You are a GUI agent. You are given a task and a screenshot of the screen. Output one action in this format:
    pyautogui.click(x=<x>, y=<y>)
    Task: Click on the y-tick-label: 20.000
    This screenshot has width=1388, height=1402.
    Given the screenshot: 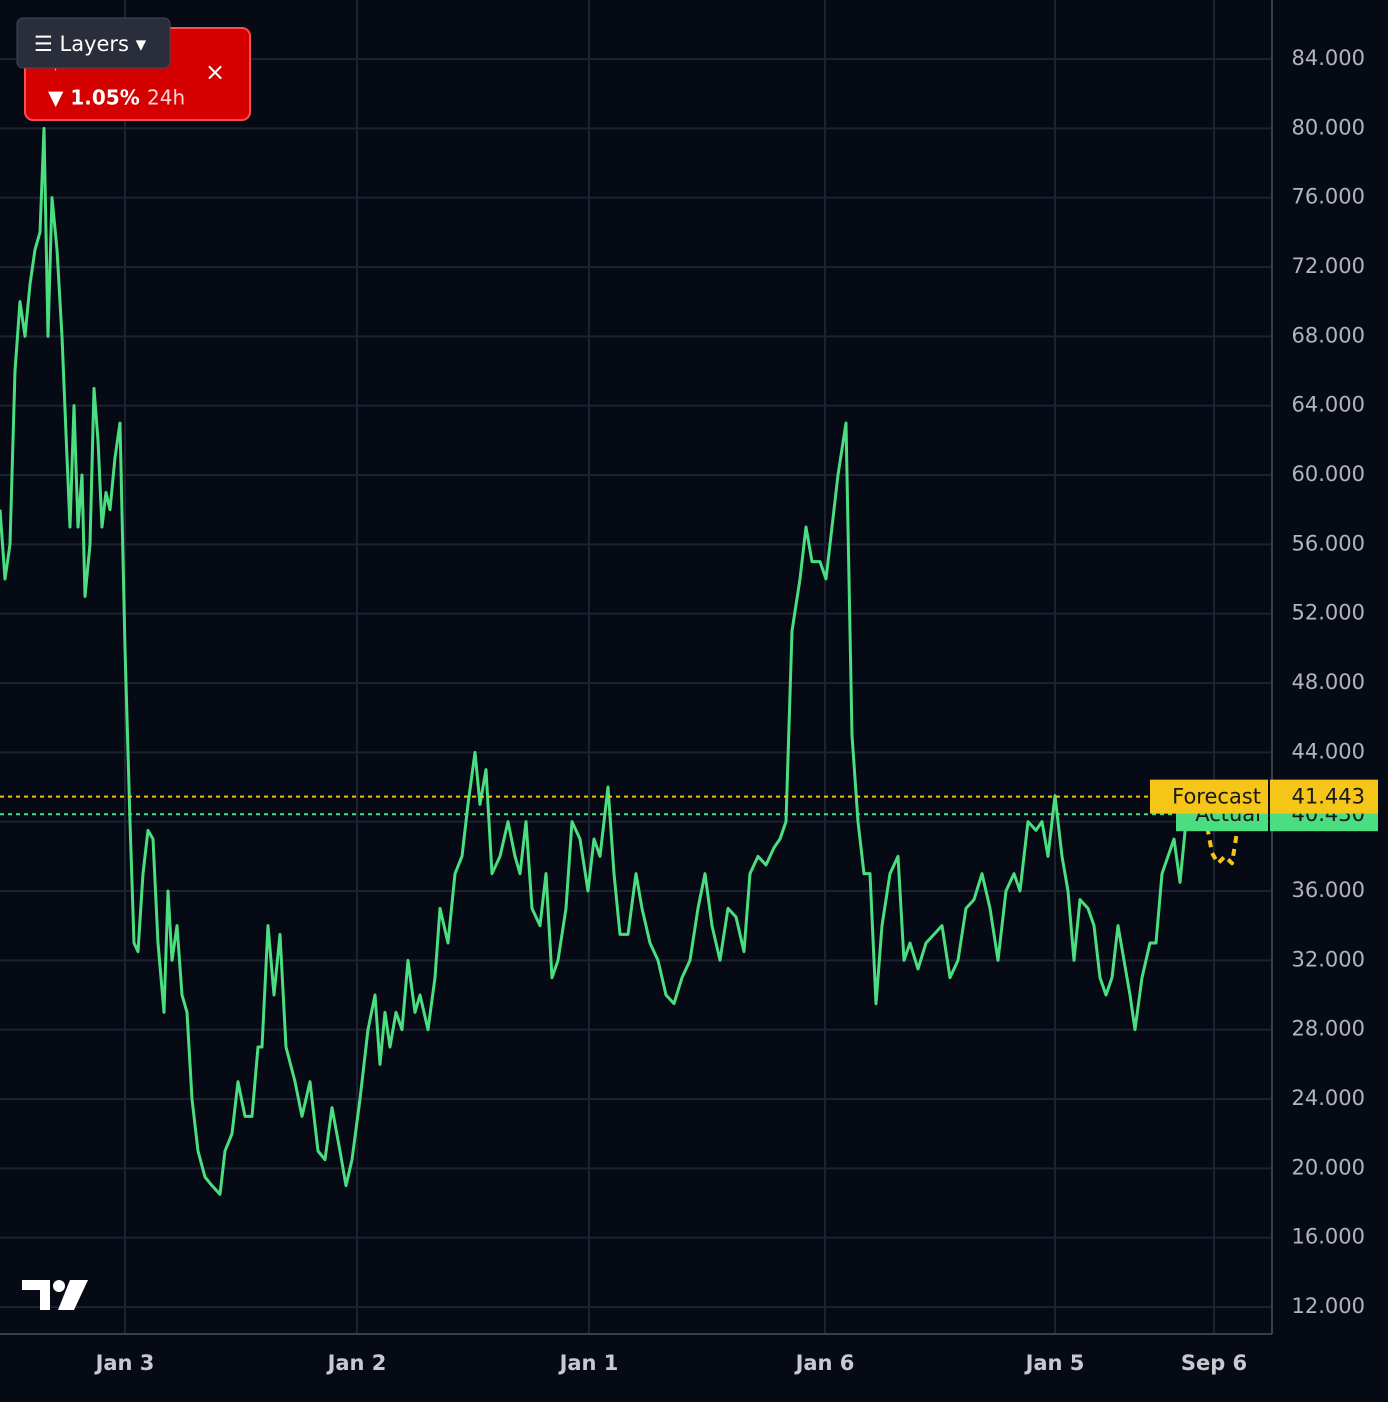 What is the action you would take?
    pyautogui.click(x=1328, y=1167)
    